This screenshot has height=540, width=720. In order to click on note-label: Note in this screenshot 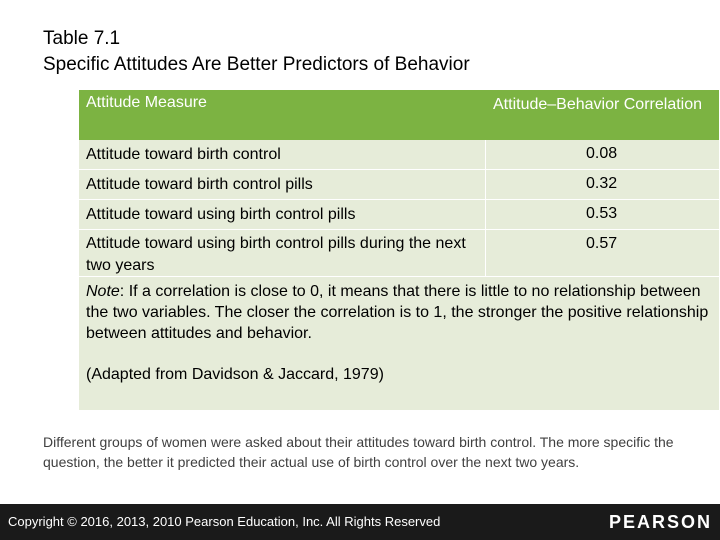, I will do `click(103, 291)`.